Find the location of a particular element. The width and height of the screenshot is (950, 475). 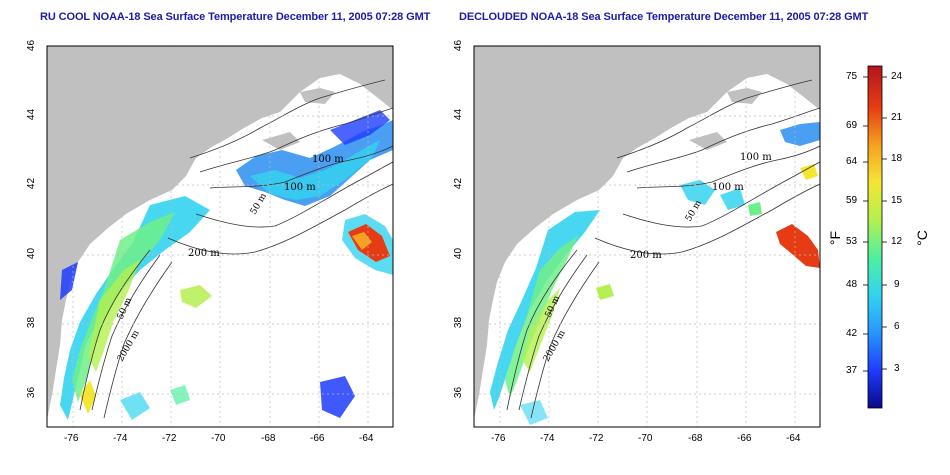

fahrenheit-tick: 53 is located at coordinates (852, 241).